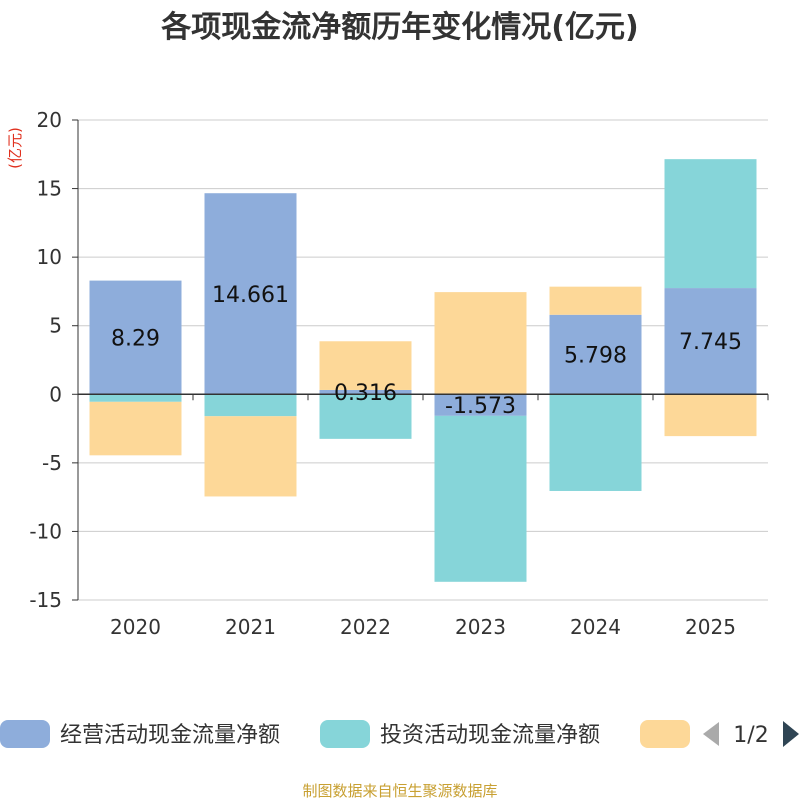  Describe the element at coordinates (399, 27) in the screenshot. I see `chart-title: 各项现金流净额历年变化情况(亿元)` at that location.